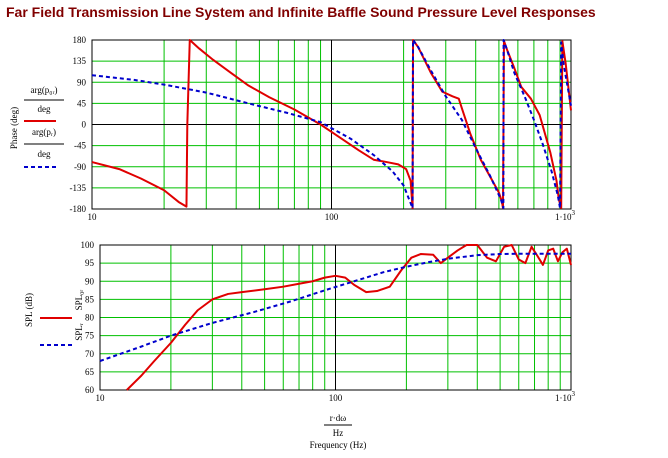 The height and width of the screenshot is (458, 668). Describe the element at coordinates (43, 90) in the screenshot. I see `legend-label-1: arg(p₀ᵣ)` at that location.